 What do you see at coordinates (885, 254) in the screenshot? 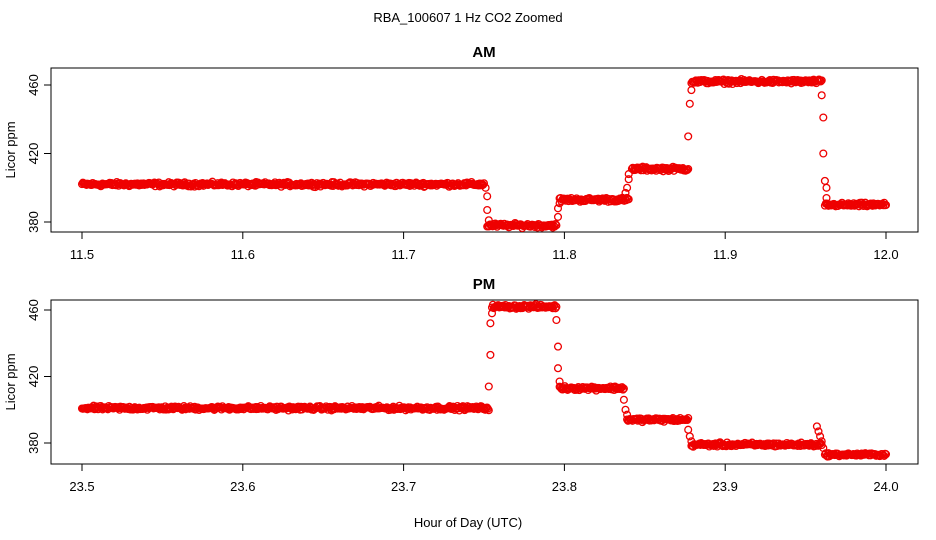
I see `am-x-tick-label: 12.0` at bounding box center [885, 254].